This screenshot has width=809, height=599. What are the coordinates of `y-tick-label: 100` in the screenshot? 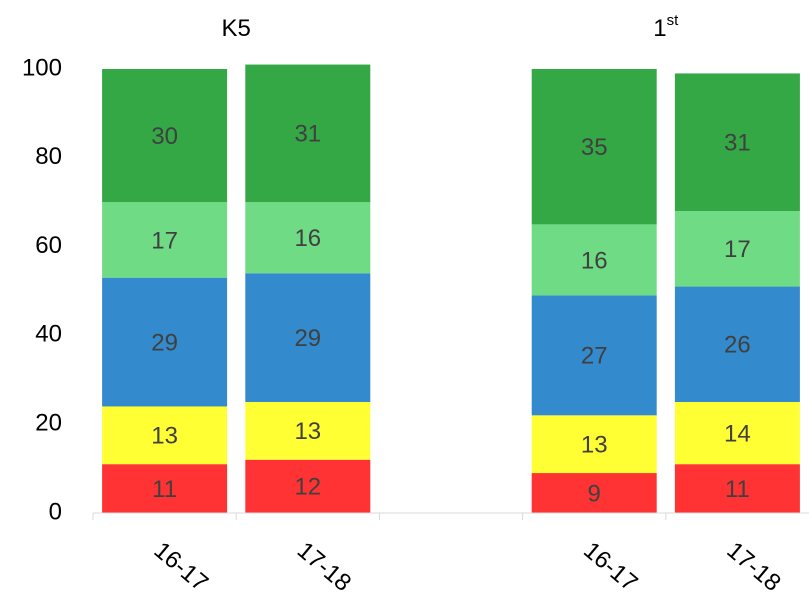 It's located at (42, 67).